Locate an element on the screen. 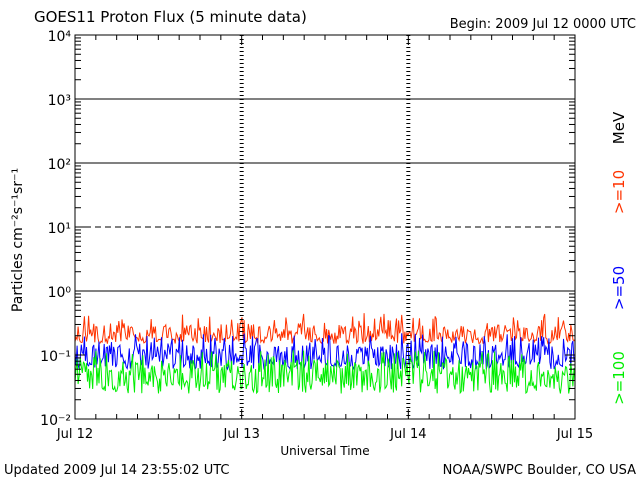 This screenshot has height=480, width=640. y-tick-label: 10³ is located at coordinates (59, 101).